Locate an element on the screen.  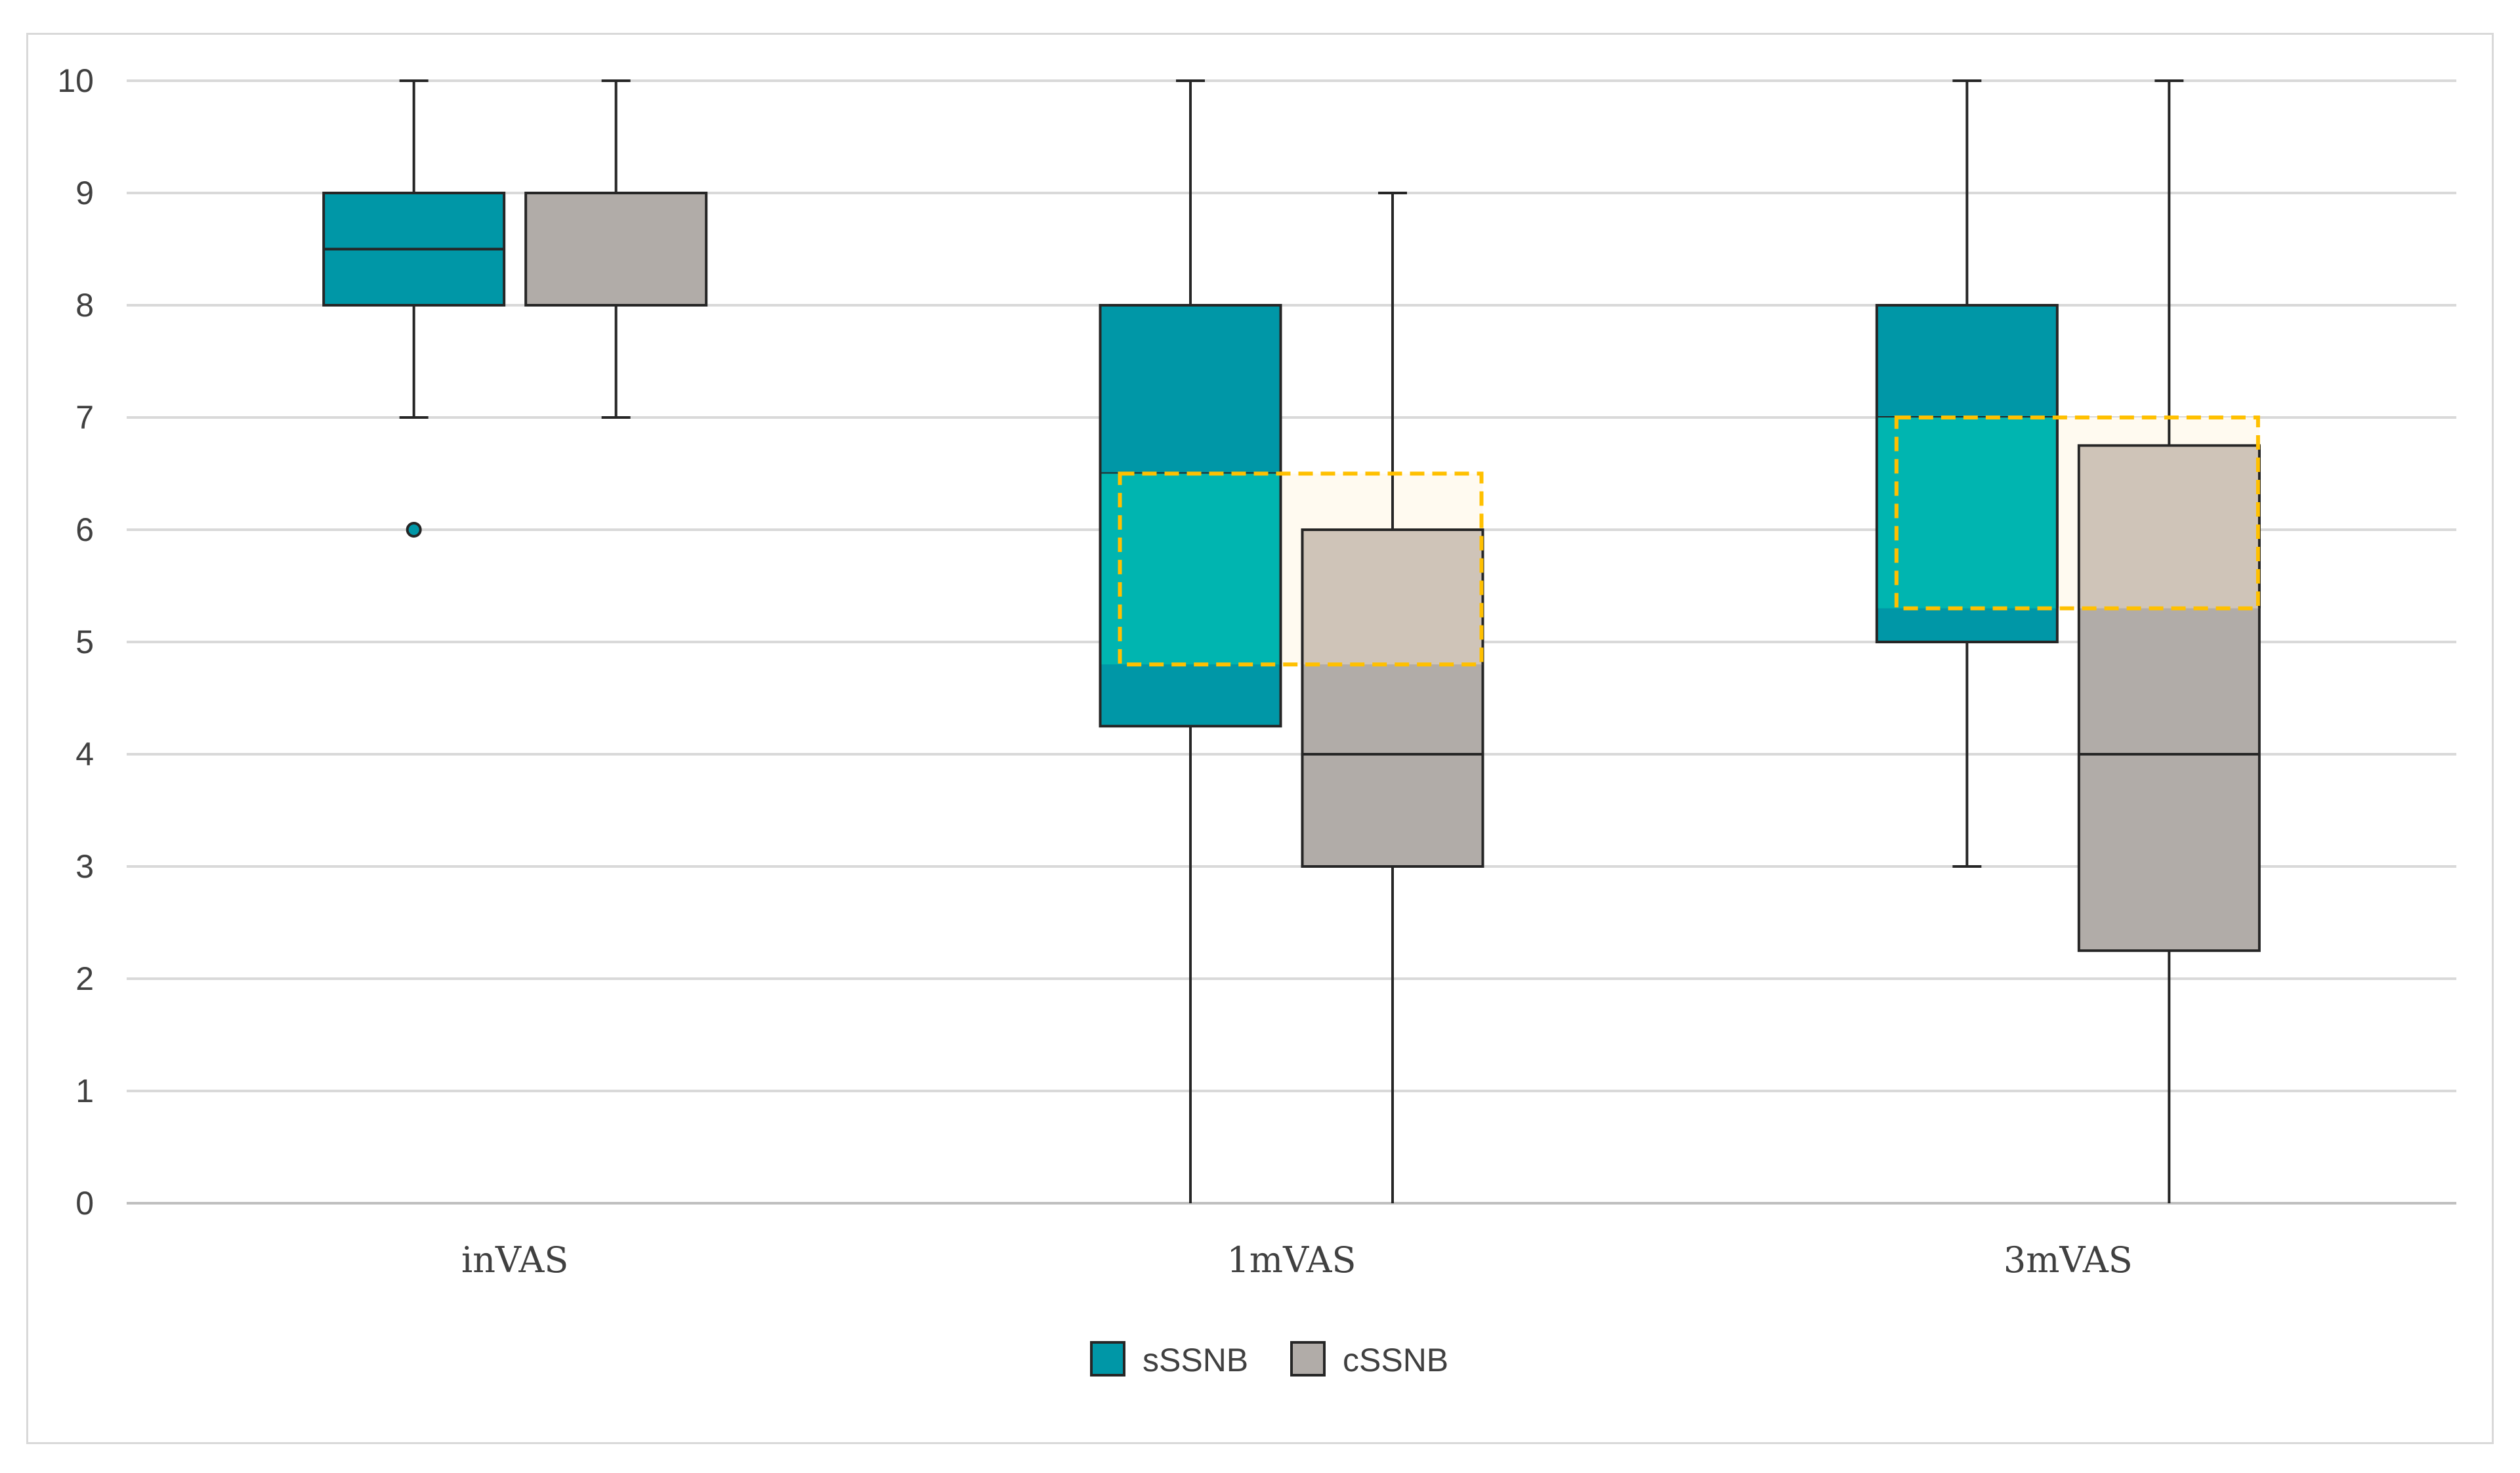
y-tick-label: 4 is located at coordinates (84, 754).